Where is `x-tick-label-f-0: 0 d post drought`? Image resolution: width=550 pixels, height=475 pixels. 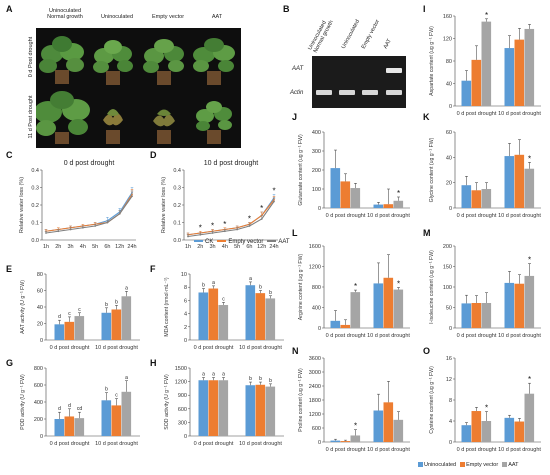
x-tick-label-f-0: 0 d post drought is located at coordinates (214, 348).